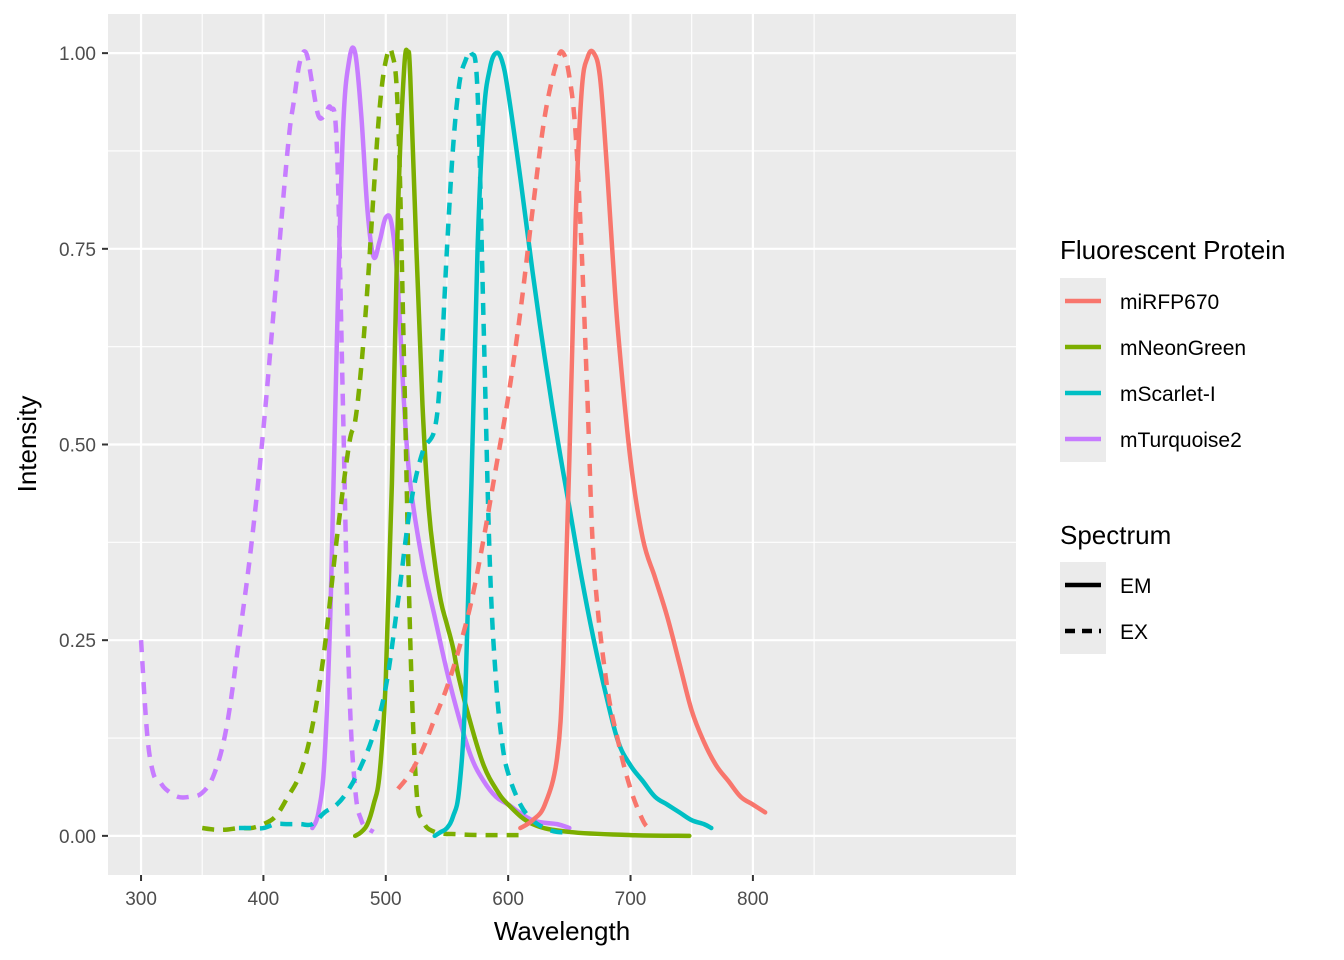 This screenshot has height=960, width=1344. I want to click on y-tick-label: 0.50, so click(77, 446).